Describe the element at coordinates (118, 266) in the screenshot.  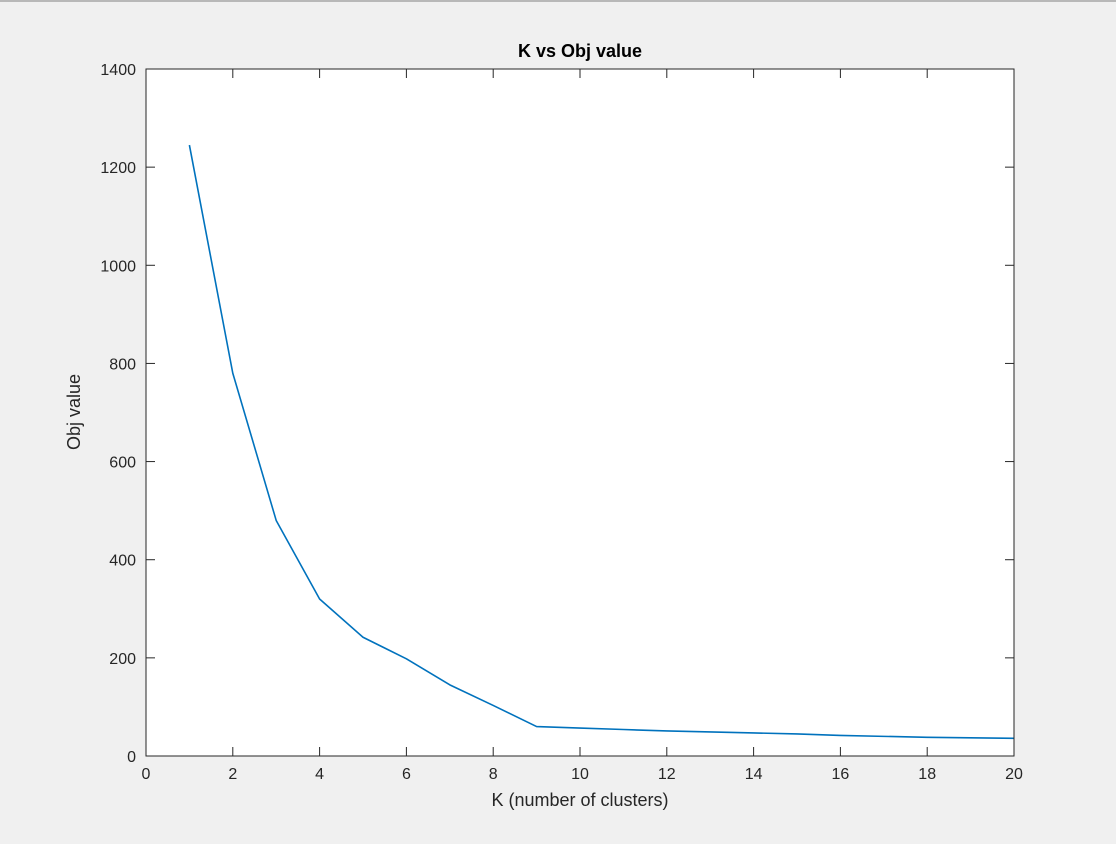
I see `y-tick-label: 1000` at that location.